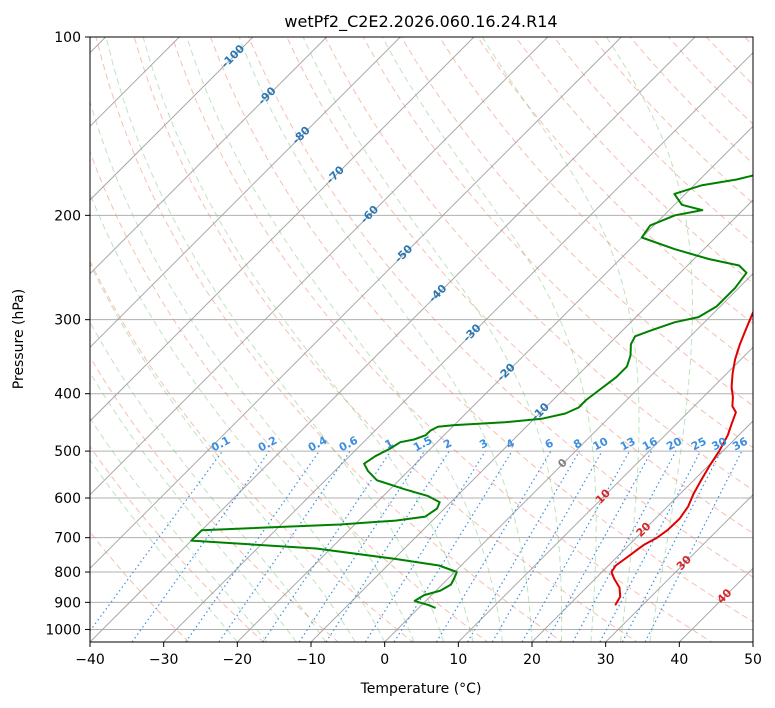  I want to click on x-tick-label: −10, so click(311, 660).